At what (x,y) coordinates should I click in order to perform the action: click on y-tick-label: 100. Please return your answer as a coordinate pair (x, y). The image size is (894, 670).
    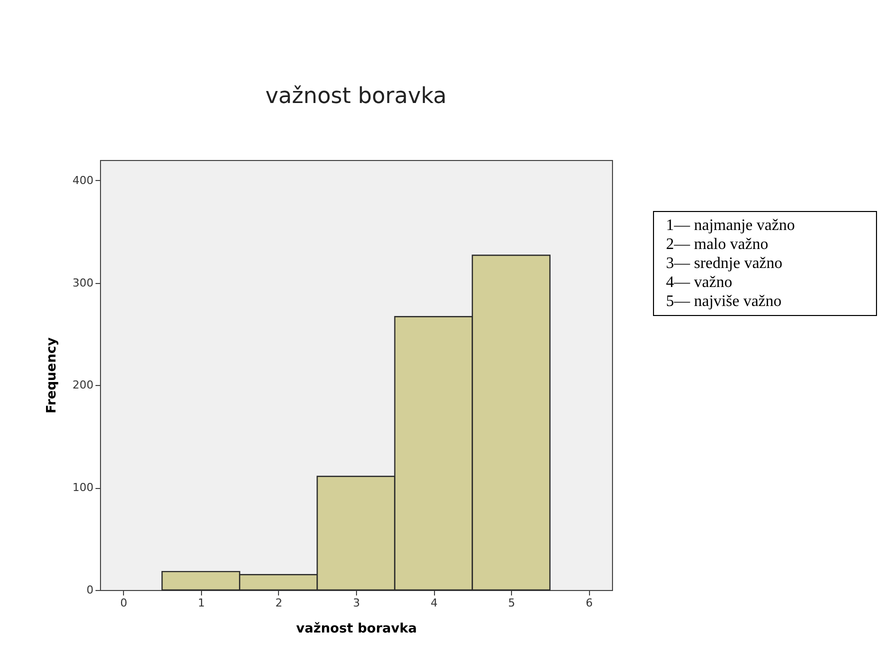
    Looking at the image, I should click on (83, 487).